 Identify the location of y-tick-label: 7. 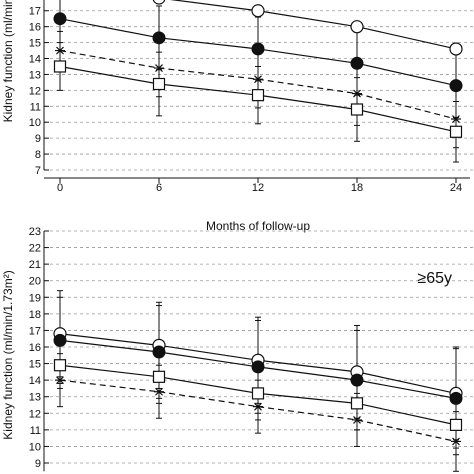
(38, 171).